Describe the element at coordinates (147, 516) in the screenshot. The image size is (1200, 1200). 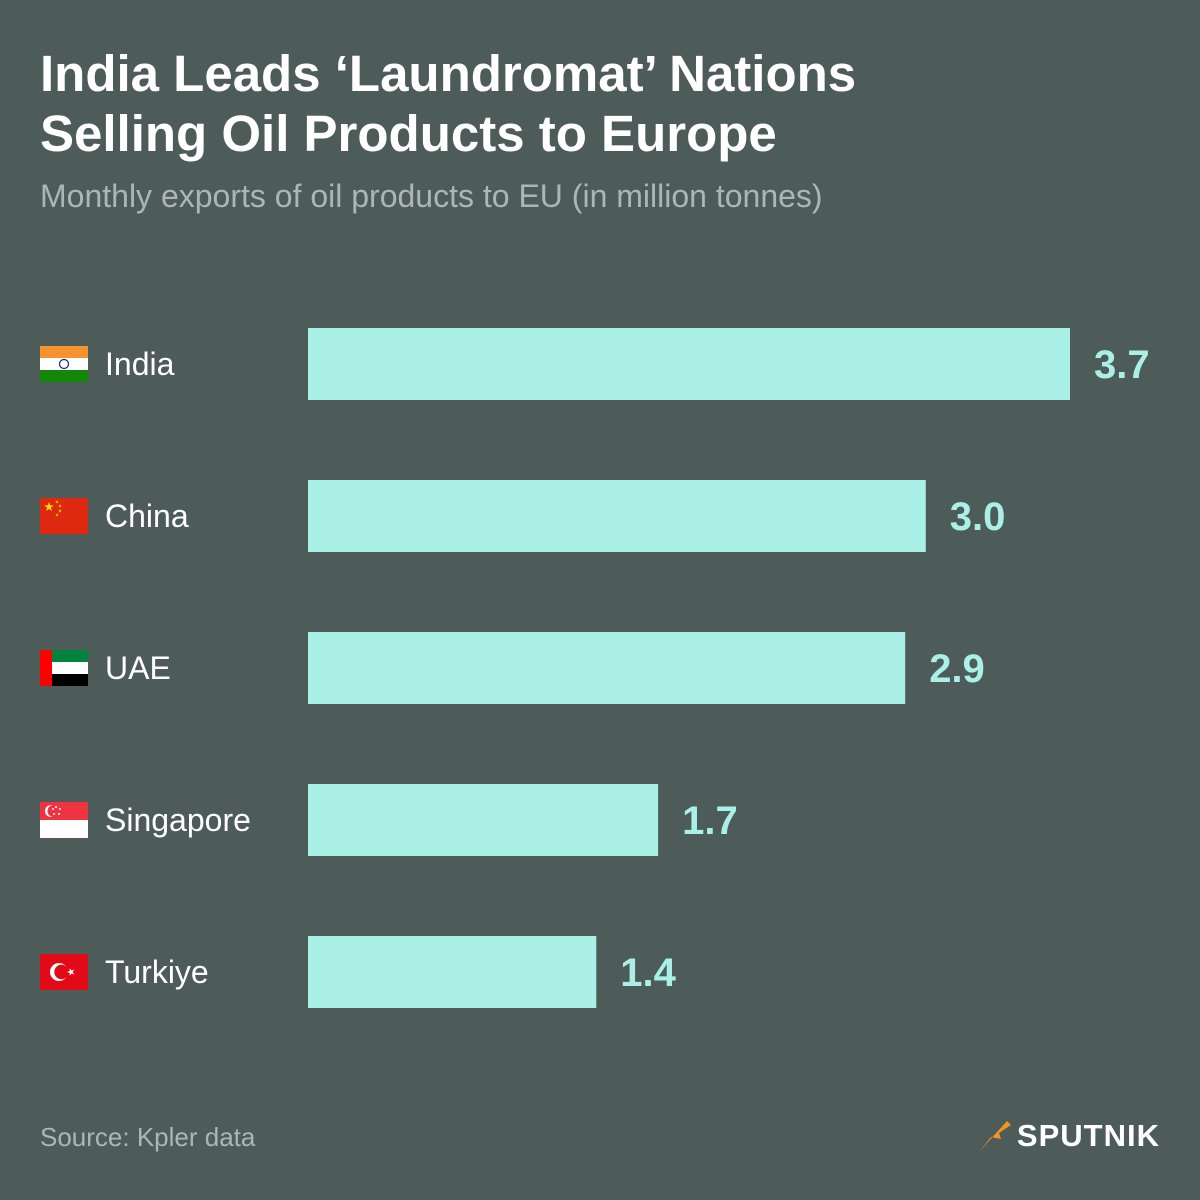
I see `category-label-china: China` at that location.